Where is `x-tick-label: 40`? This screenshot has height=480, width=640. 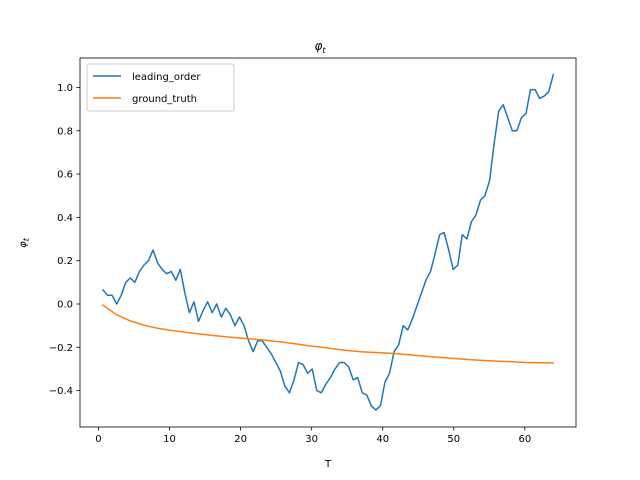 x-tick-label: 40 is located at coordinates (382, 439).